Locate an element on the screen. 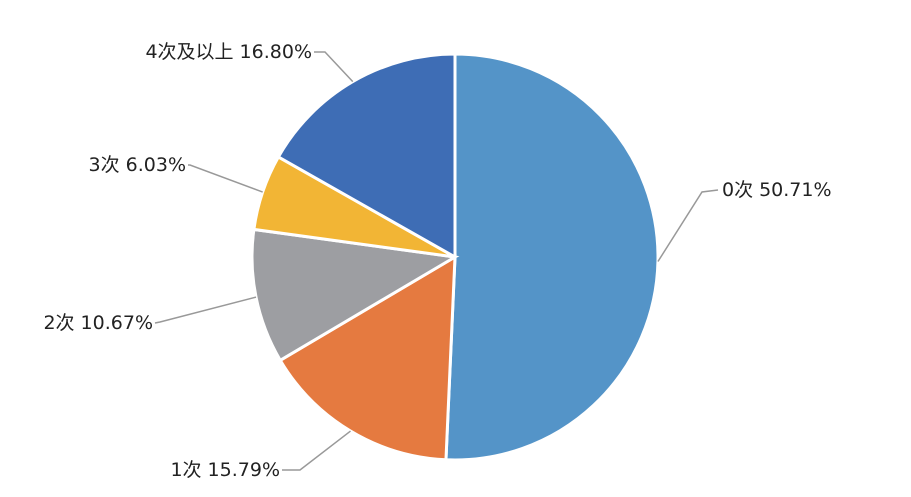  category-label: 3次 is located at coordinates (104, 165).